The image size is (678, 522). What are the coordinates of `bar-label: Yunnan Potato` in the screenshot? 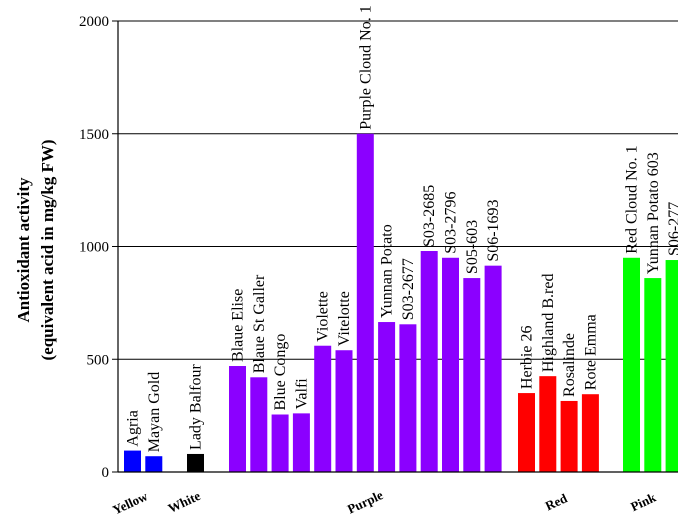 It's located at (387, 271).